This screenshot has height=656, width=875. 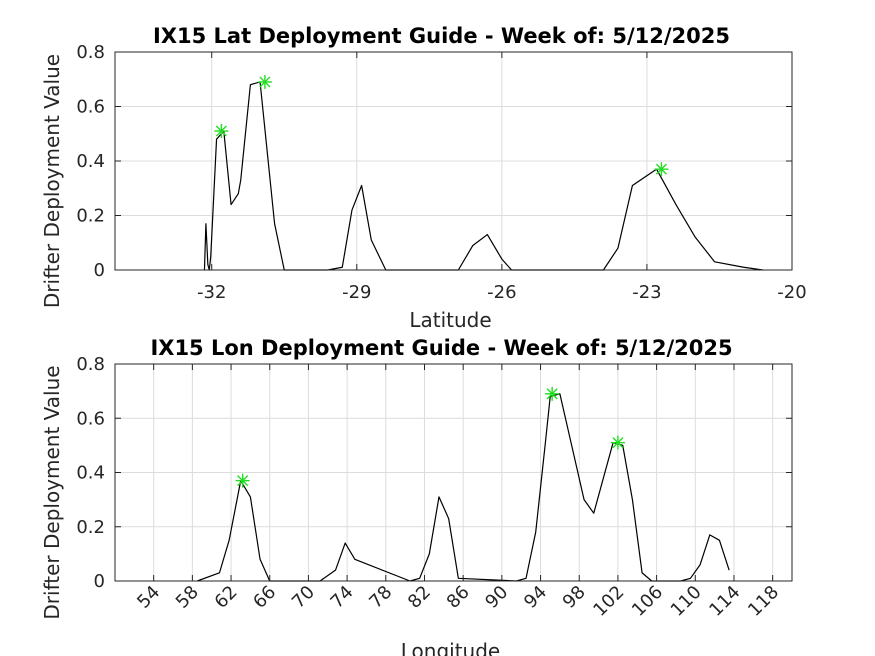 I want to click on x-tick-label: 102, so click(x=608, y=601).